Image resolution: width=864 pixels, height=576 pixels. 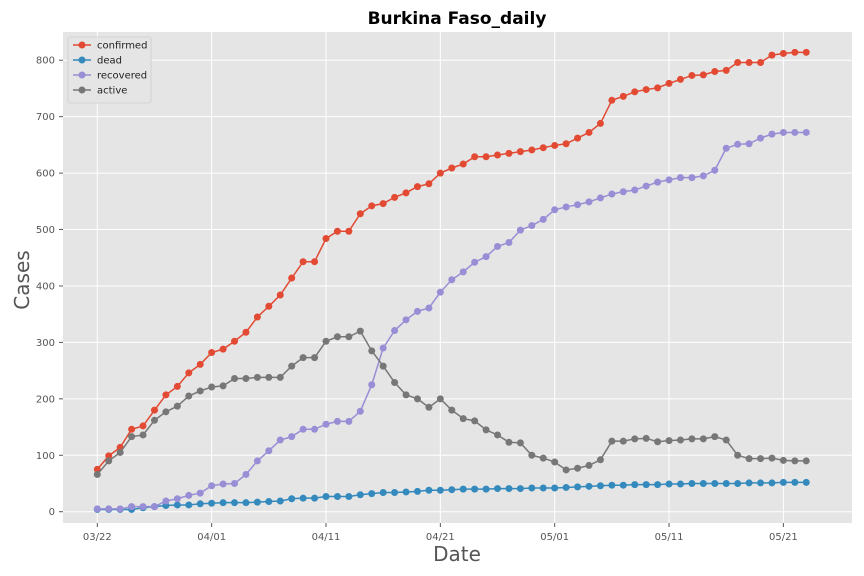 I want to click on y-tick-label: 400, so click(x=45, y=286).